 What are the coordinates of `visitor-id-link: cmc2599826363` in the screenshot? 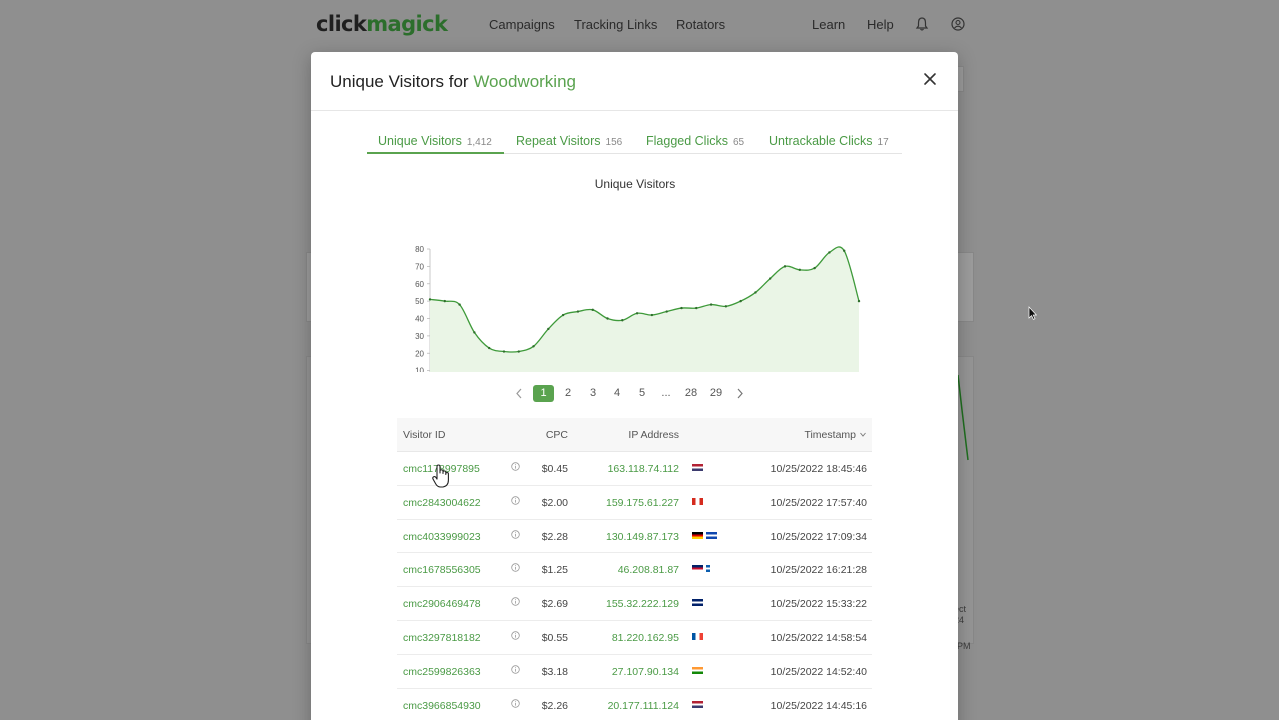 It's located at (442, 671).